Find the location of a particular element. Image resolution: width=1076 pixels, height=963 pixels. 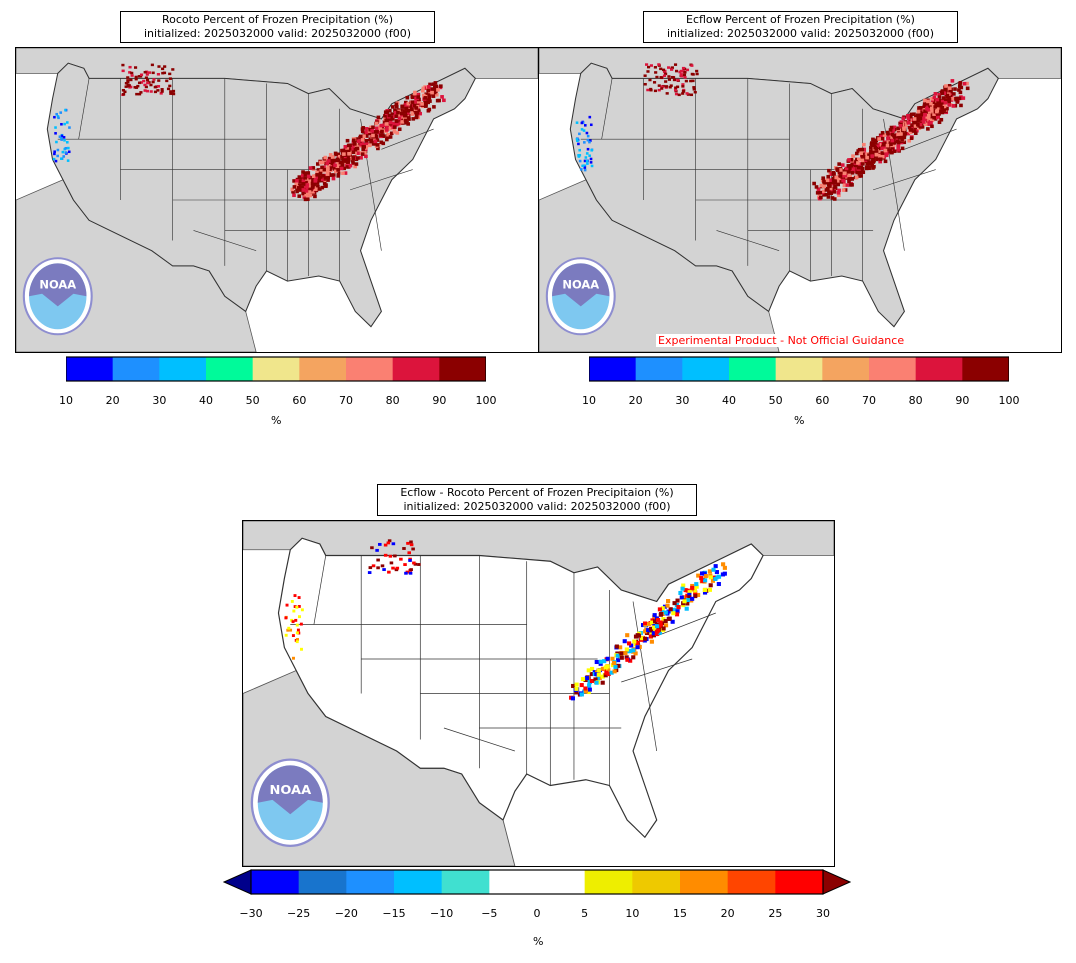

colorbar-tick-label: 40 is located at coordinates (206, 400).